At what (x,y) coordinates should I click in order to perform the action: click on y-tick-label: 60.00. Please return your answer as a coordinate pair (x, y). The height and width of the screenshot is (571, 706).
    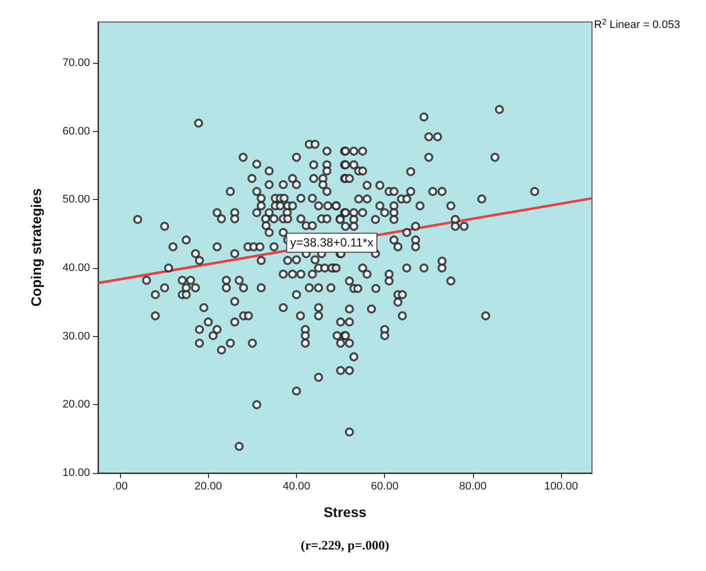
    Looking at the image, I should click on (76, 131).